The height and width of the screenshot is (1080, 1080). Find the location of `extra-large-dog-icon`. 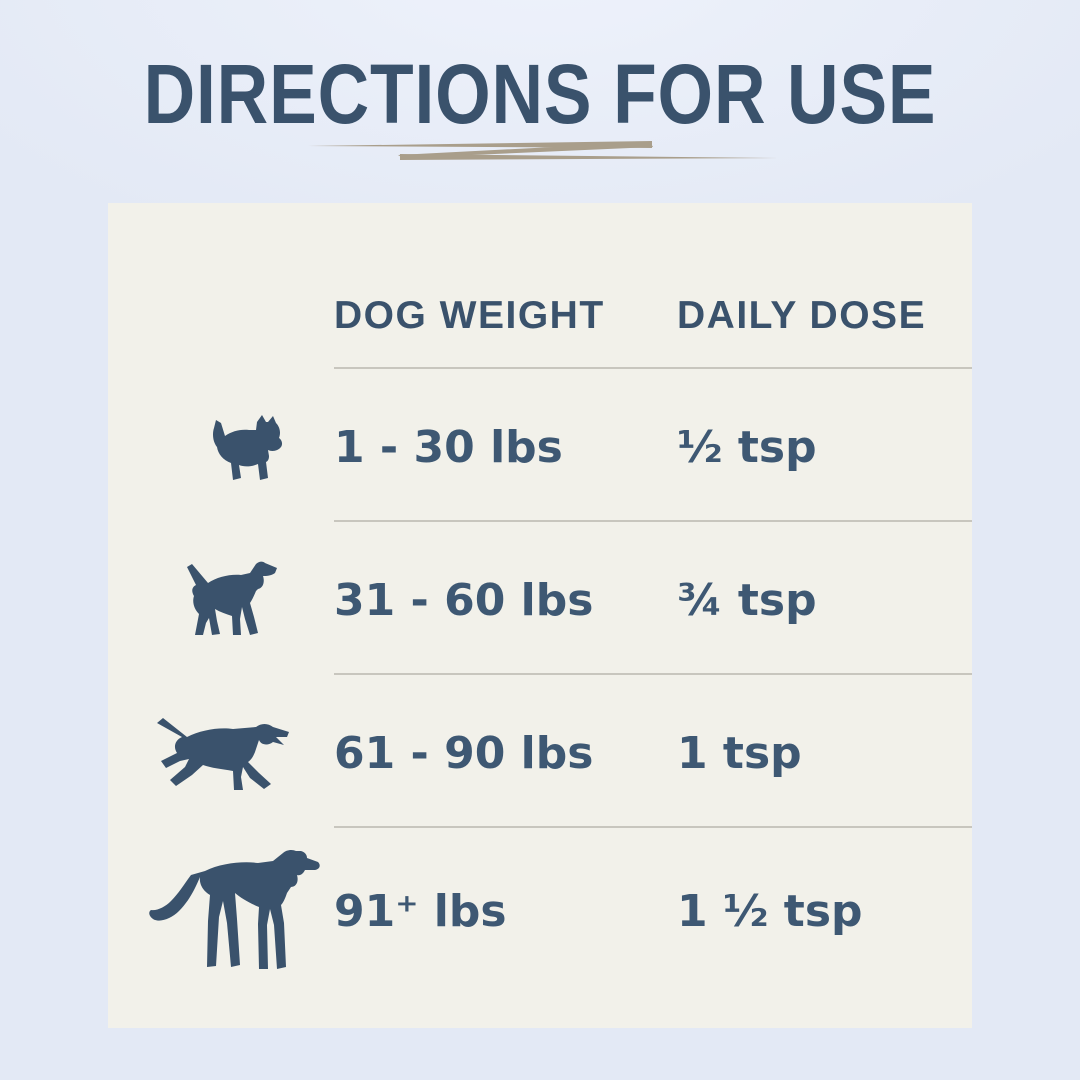

extra-large-dog-icon is located at coordinates (234, 909).